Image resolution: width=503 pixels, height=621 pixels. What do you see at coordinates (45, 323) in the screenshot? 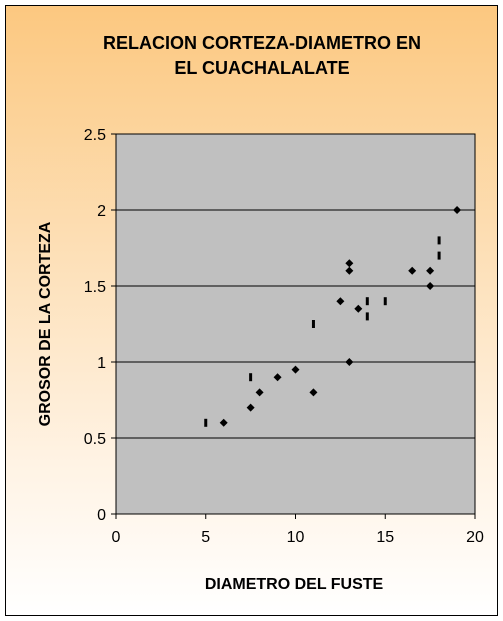
I see `y-axis-title: GROSOR DE LA CORTEZA` at bounding box center [45, 323].